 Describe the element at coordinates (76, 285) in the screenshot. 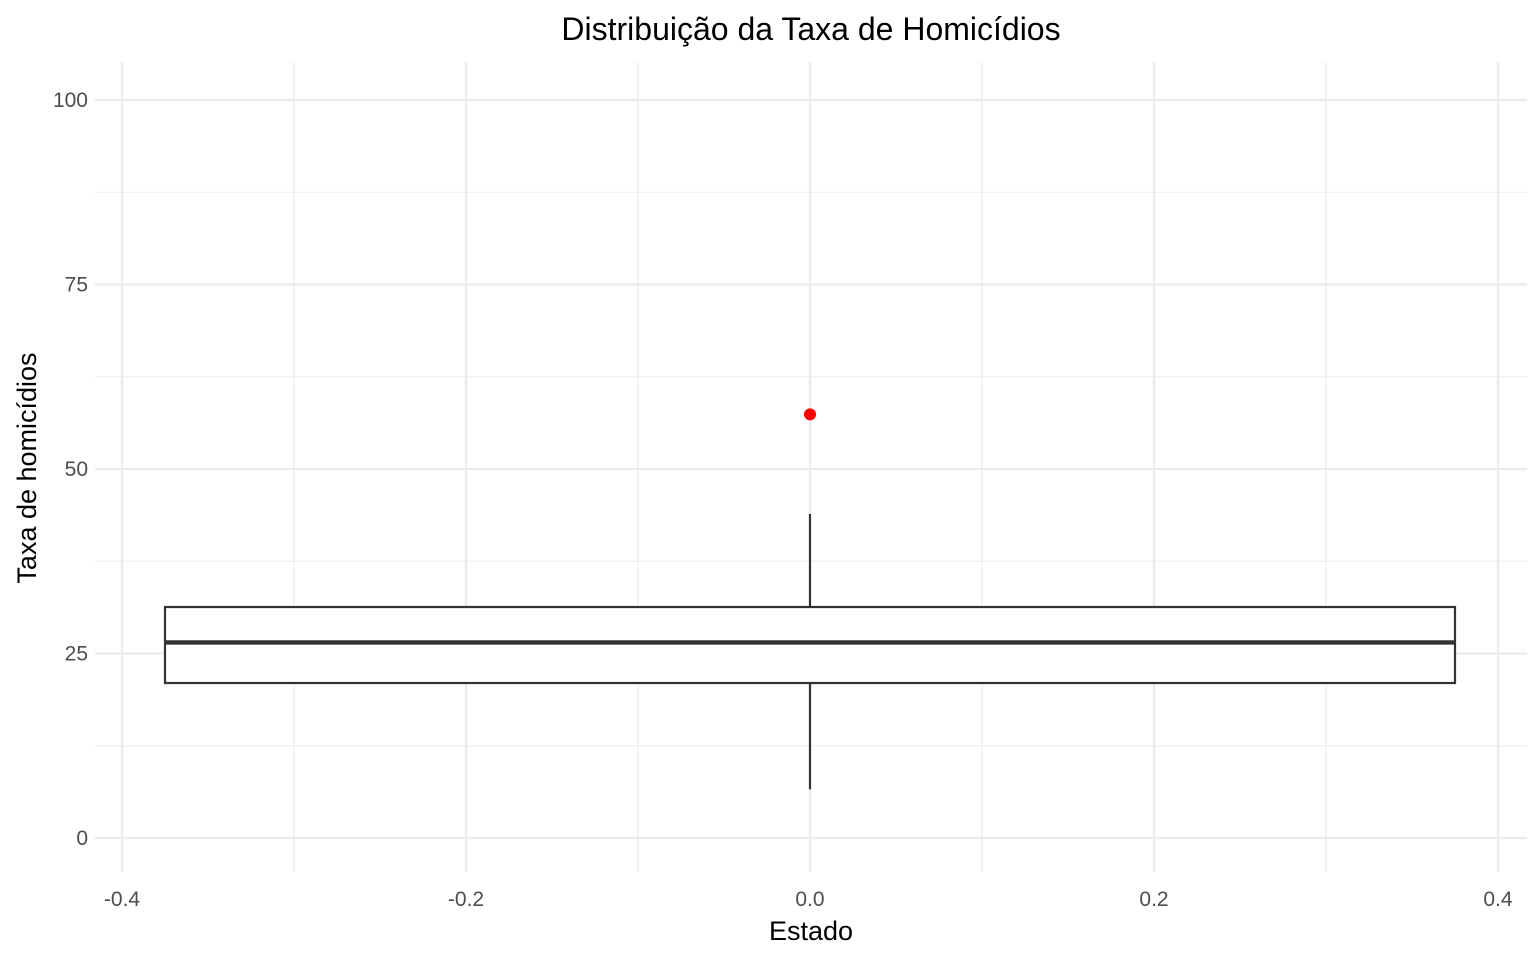

I see `y-tick-label: 75` at that location.